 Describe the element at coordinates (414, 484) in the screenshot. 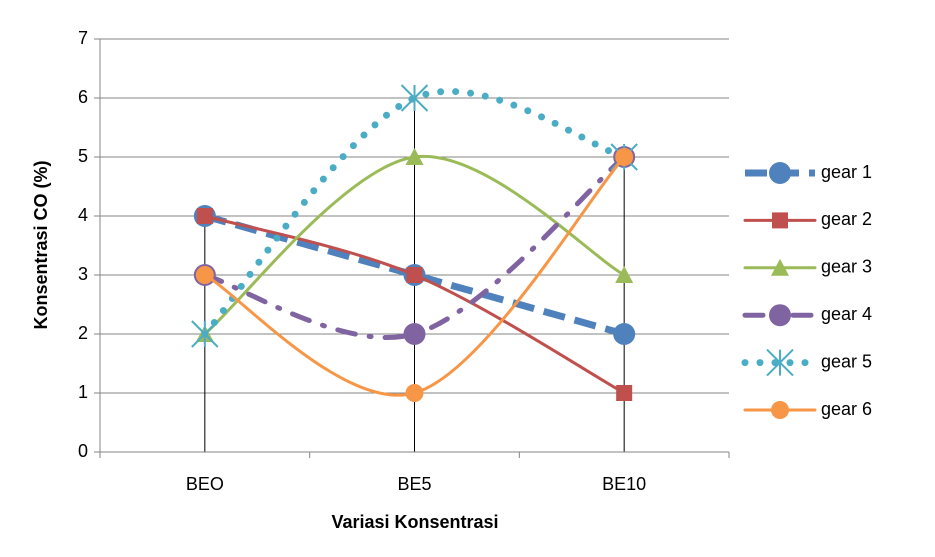

I see `x-tick-label: BE5` at that location.